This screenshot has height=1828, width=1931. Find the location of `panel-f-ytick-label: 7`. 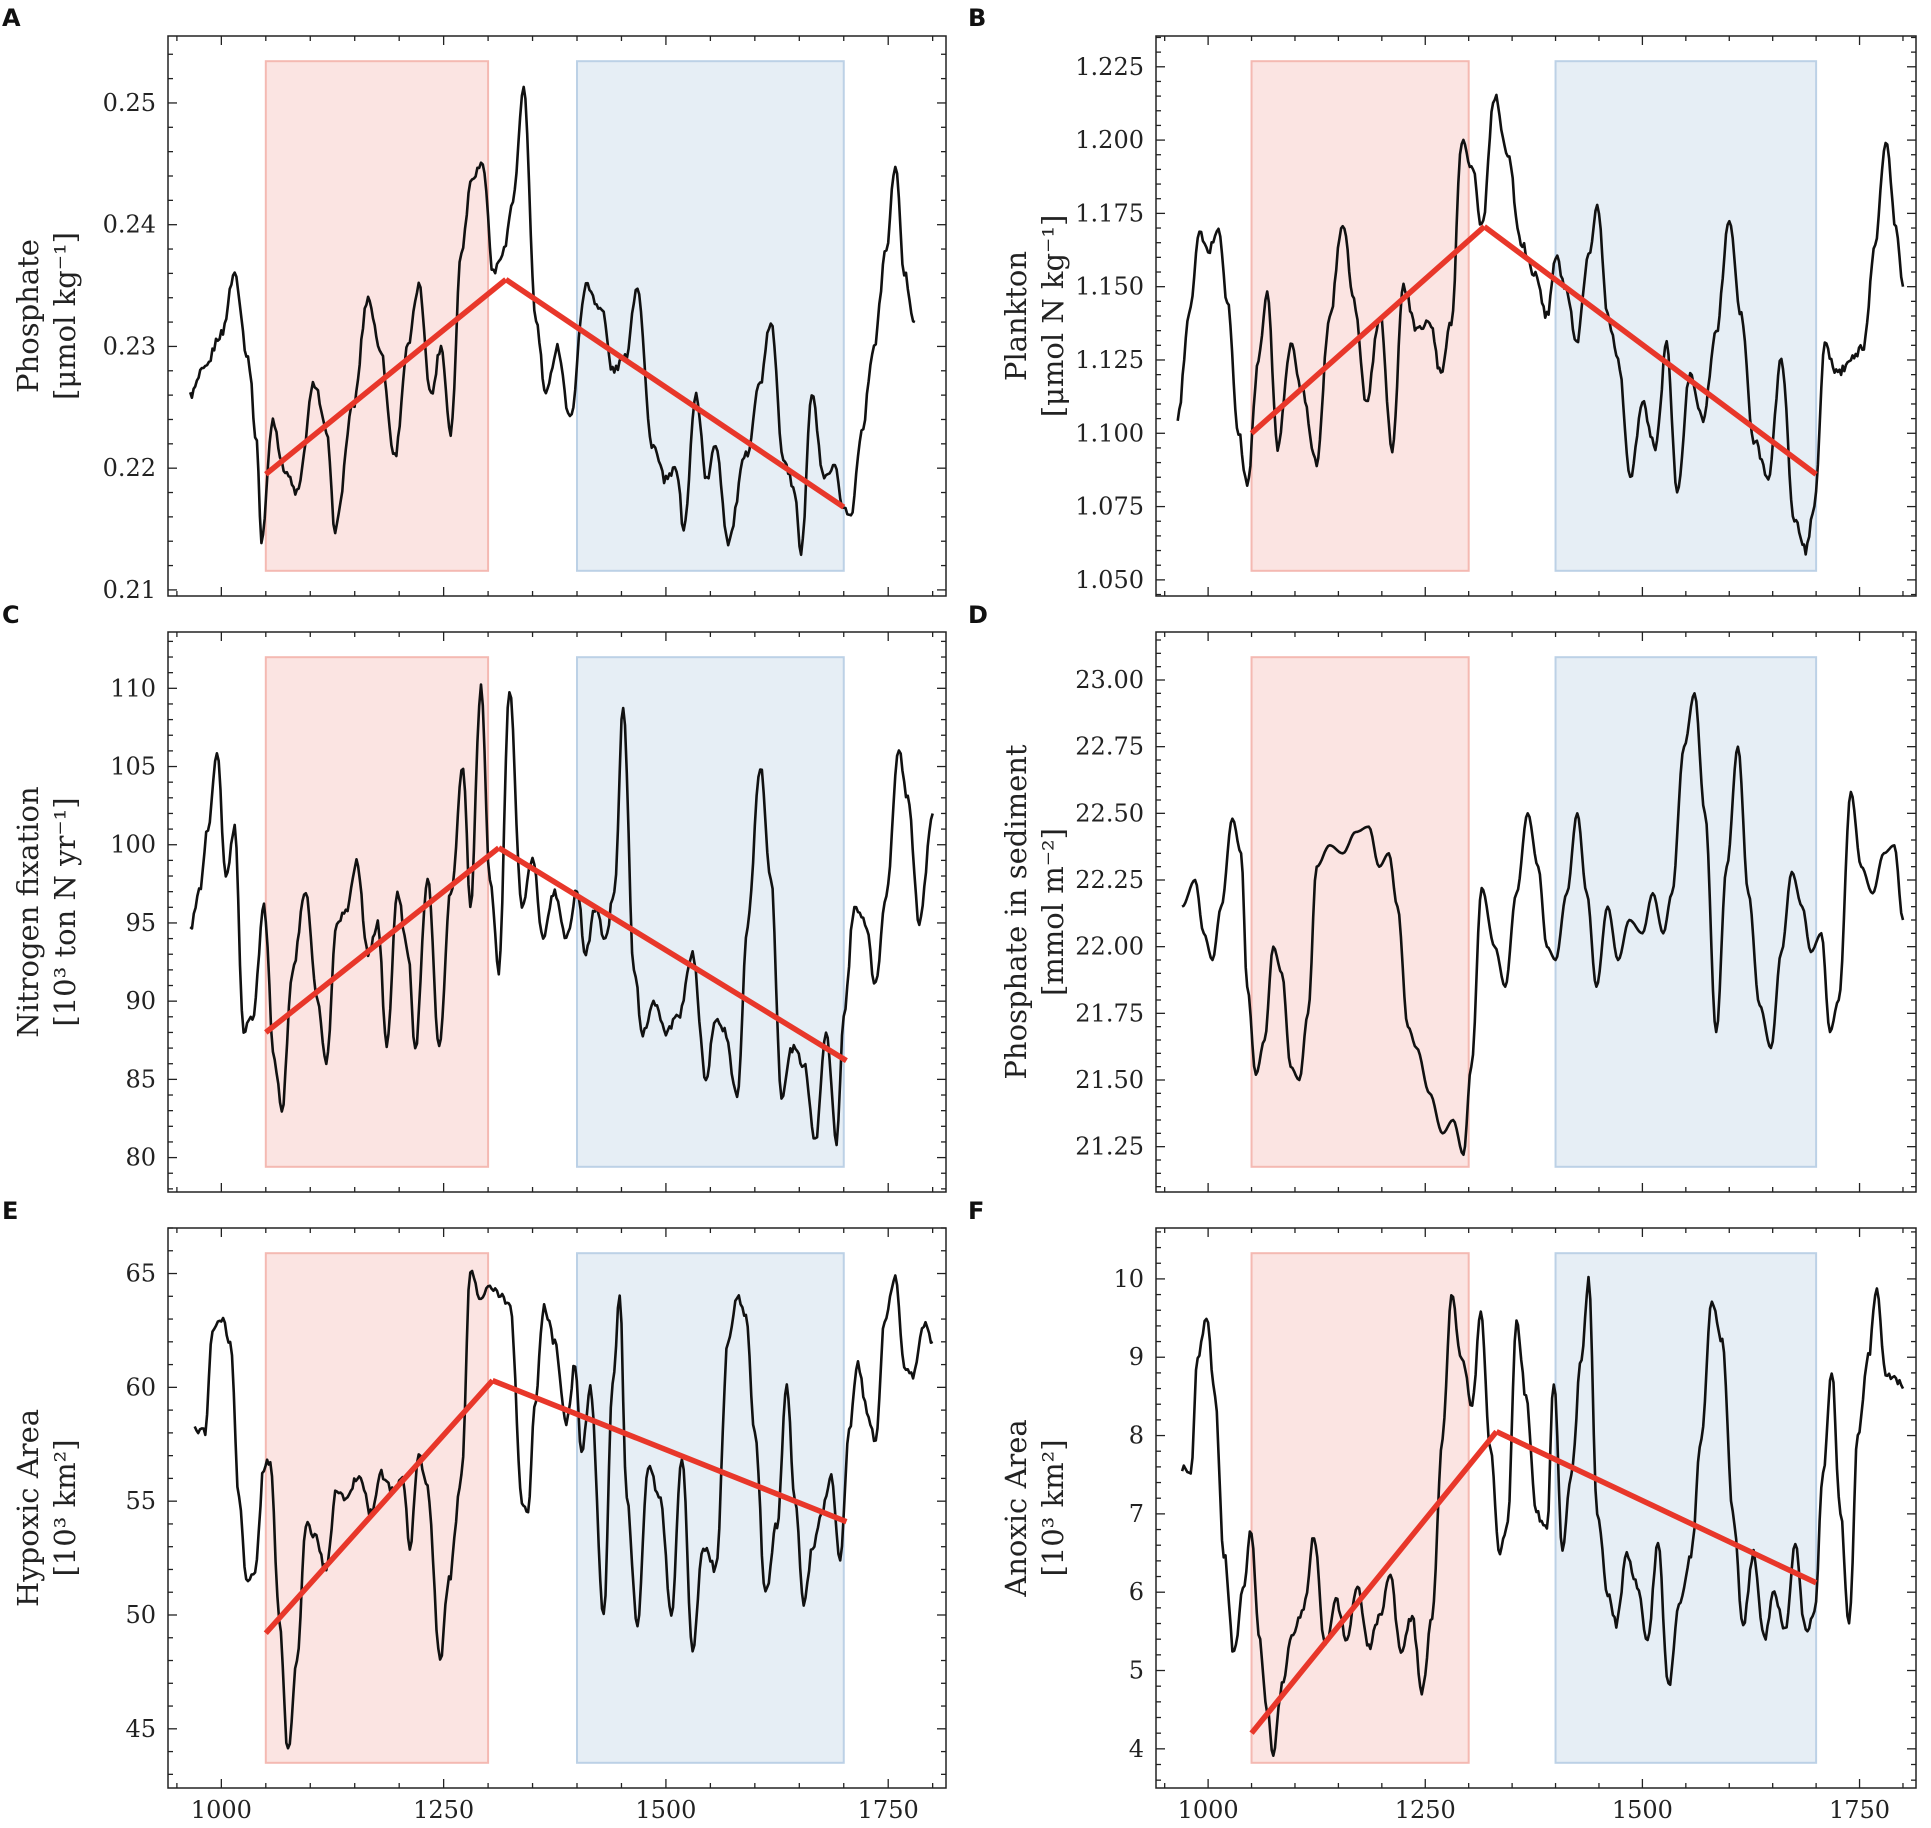

panel-f-ytick-label: 7 is located at coordinates (1136, 1514).